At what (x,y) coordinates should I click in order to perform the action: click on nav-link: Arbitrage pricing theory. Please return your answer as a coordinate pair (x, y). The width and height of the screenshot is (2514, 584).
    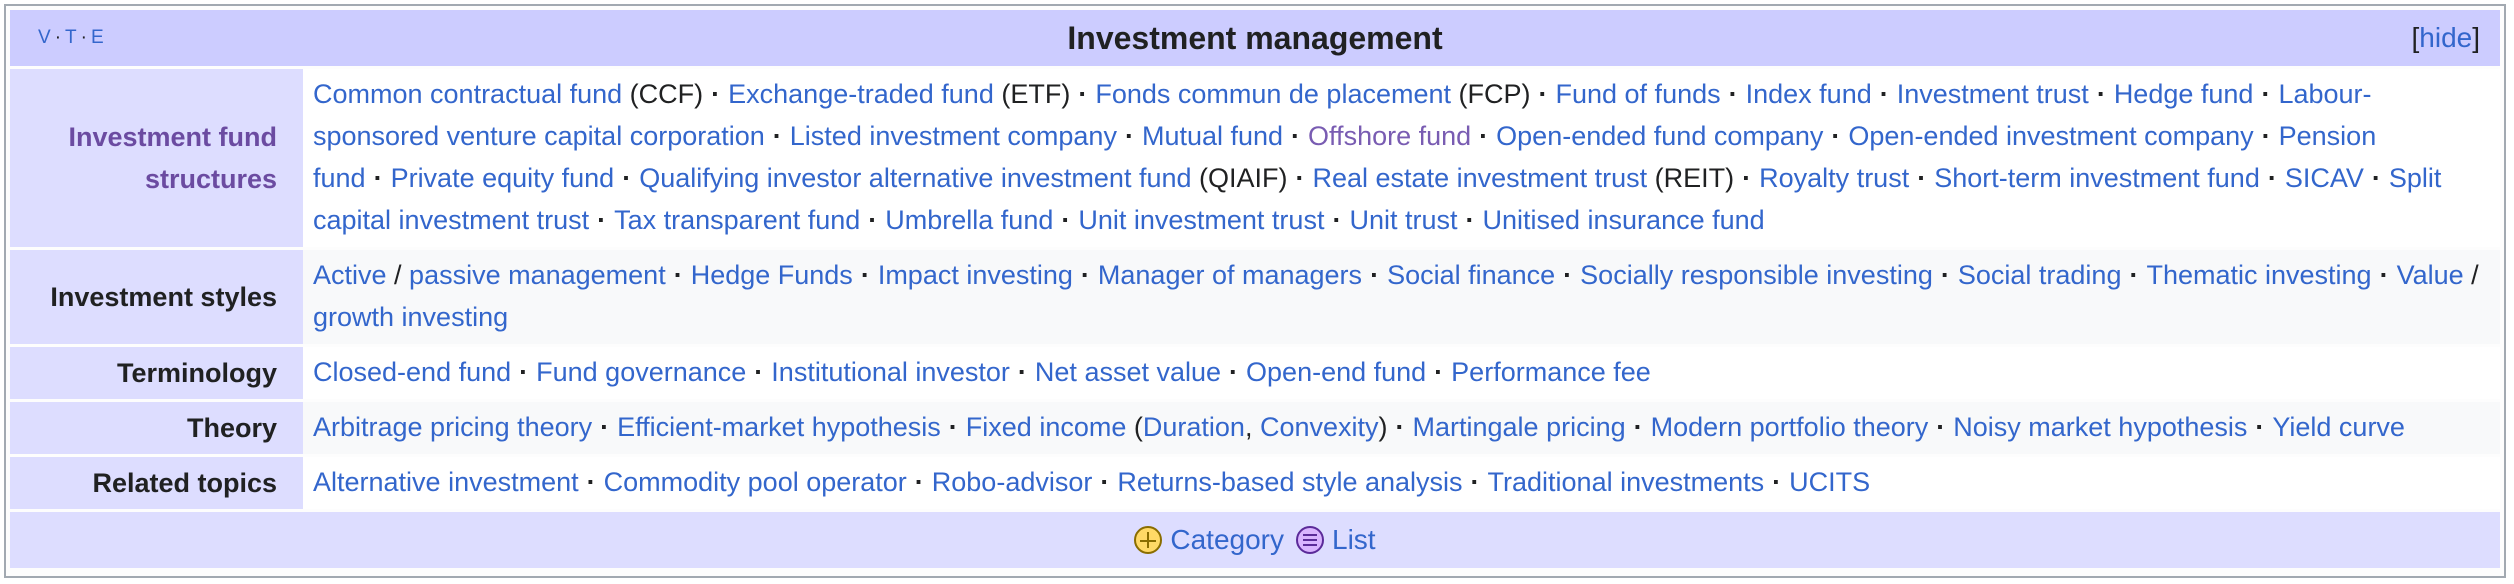
    Looking at the image, I should click on (453, 427).